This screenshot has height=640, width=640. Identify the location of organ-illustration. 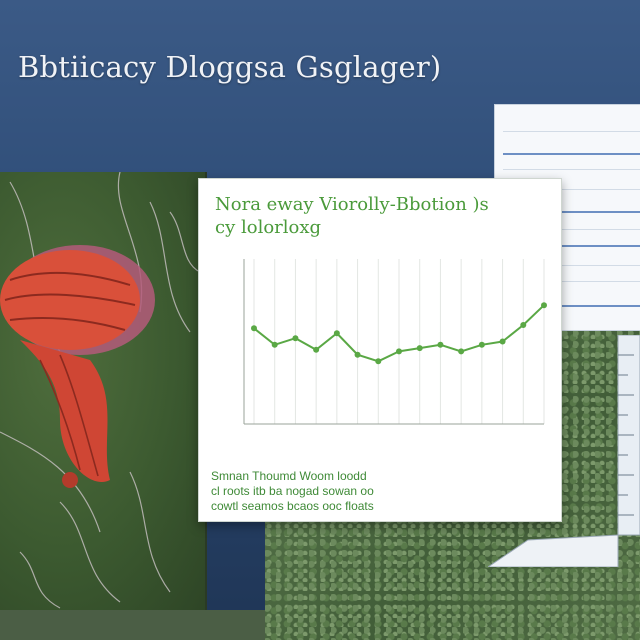
(100, 372).